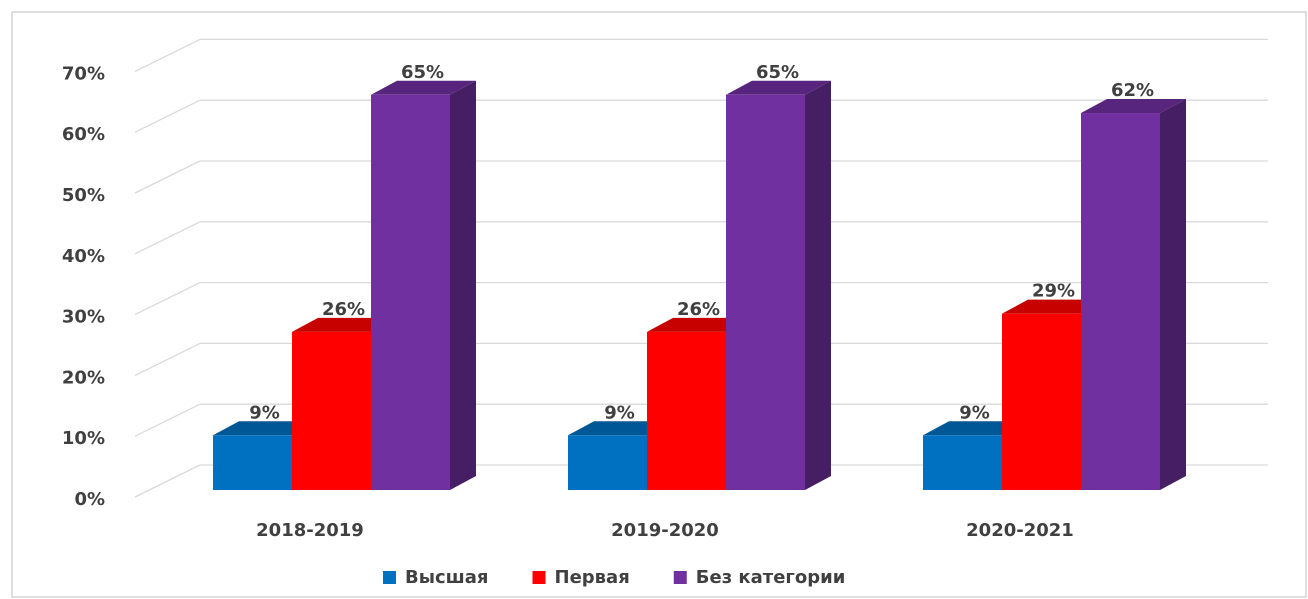 The image size is (1308, 599). Describe the element at coordinates (83, 134) in the screenshot. I see `y-tick-label: 60%` at that location.